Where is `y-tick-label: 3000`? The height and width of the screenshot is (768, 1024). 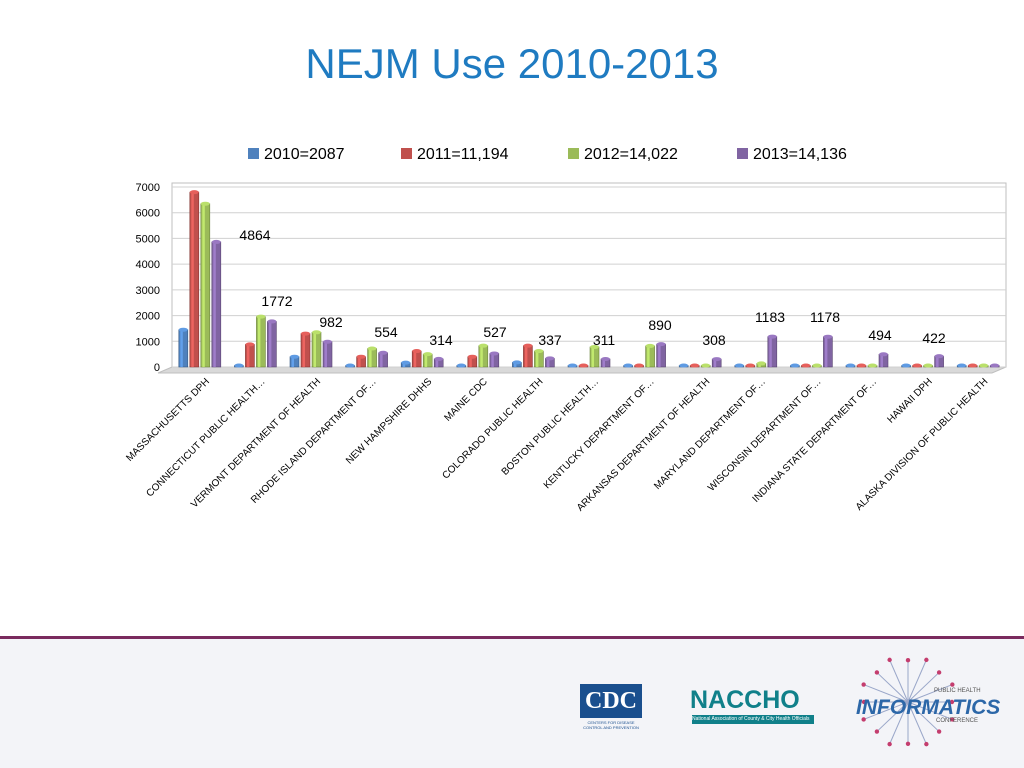 y-tick-label: 3000 is located at coordinates (148, 291).